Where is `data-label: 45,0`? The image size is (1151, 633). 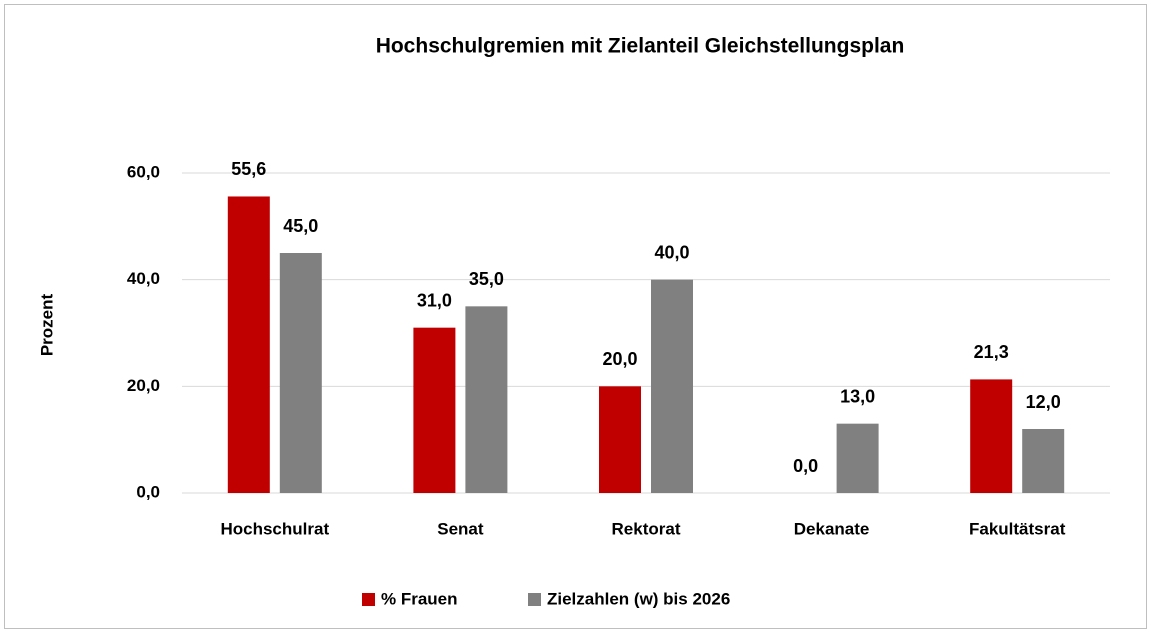 data-label: 45,0 is located at coordinates (300, 226).